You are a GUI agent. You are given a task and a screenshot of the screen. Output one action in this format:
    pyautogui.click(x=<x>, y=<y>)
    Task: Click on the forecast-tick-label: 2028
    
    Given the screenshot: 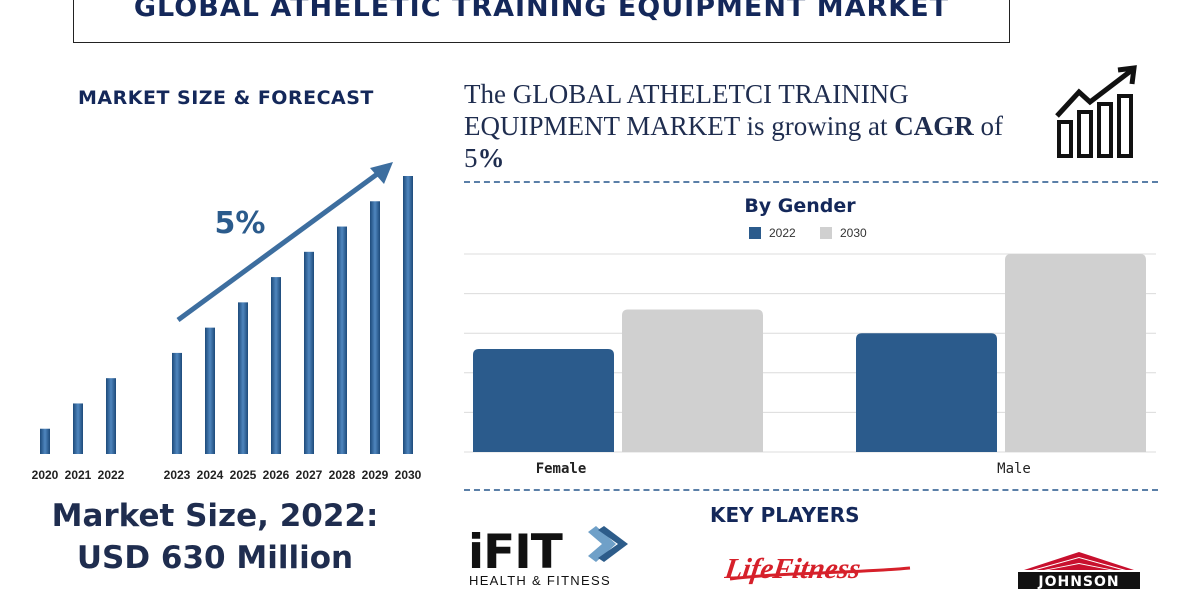 What is the action you would take?
    pyautogui.click(x=342, y=475)
    